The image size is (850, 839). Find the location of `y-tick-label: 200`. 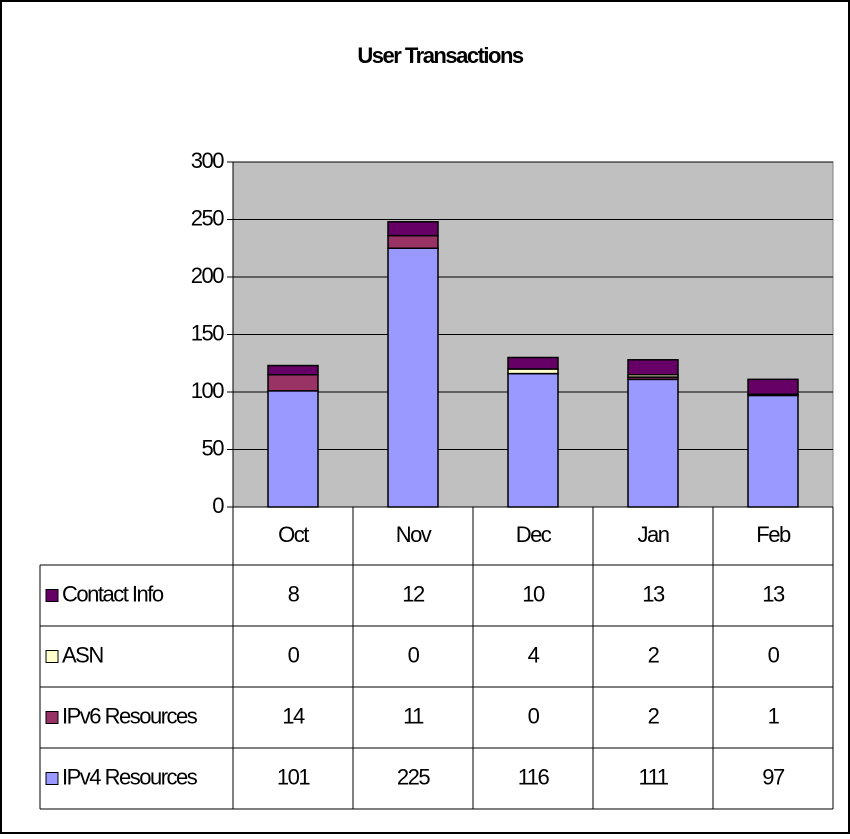

y-tick-label: 200 is located at coordinates (207, 275).